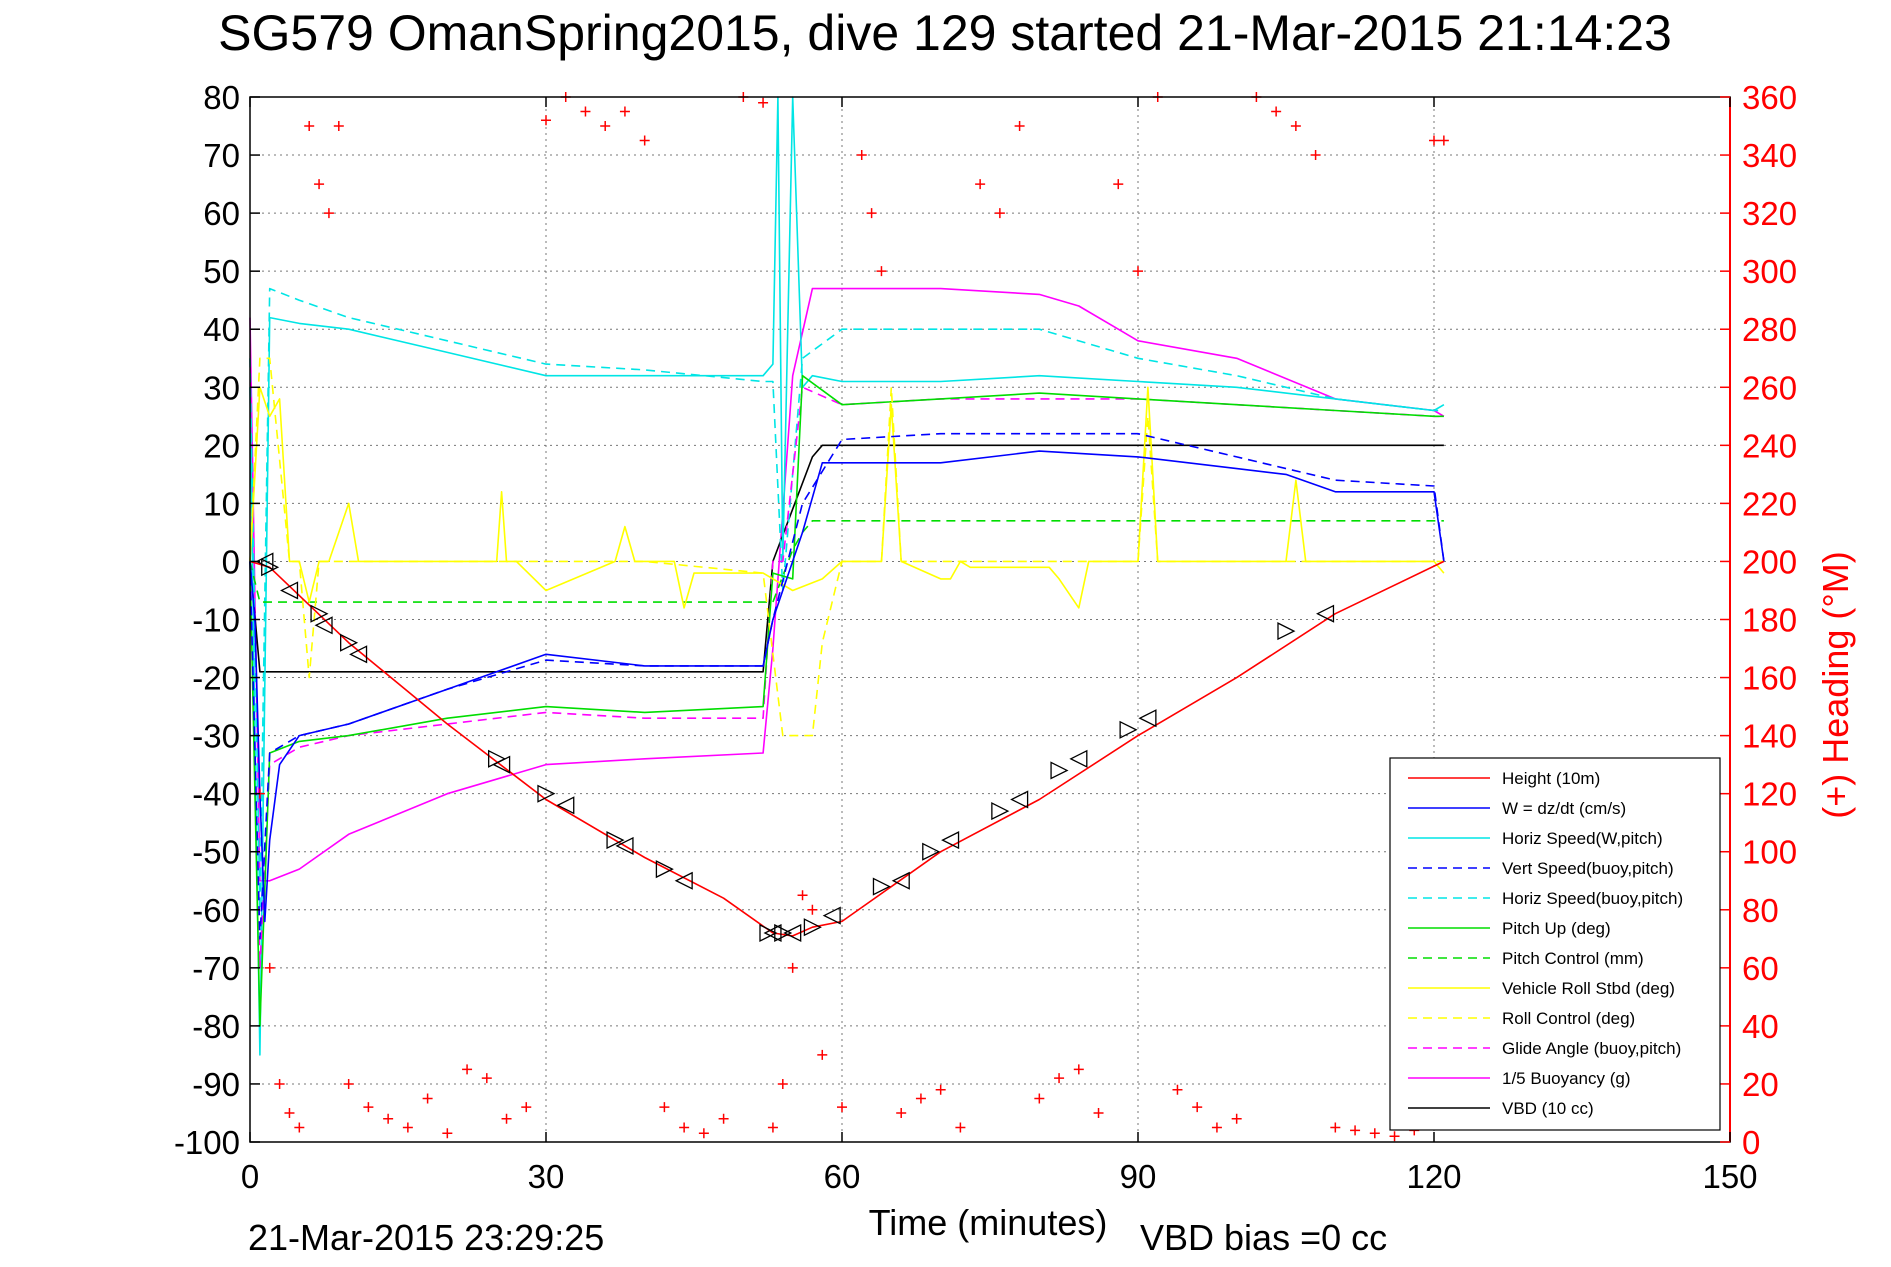 This screenshot has height=1267, width=1891. What do you see at coordinates (1556, 928) in the screenshot?
I see `legend-label: Pitch Up (deg)` at bounding box center [1556, 928].